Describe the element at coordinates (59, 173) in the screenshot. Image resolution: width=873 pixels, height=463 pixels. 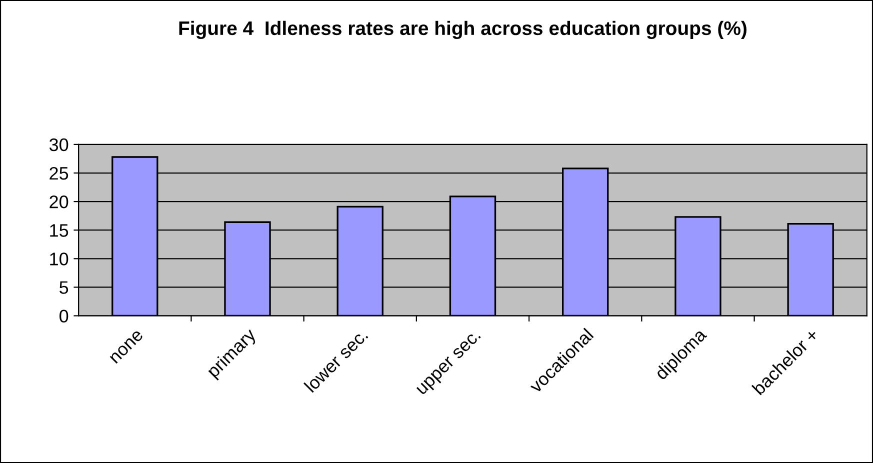
I see `y-tick-label: 25` at that location.